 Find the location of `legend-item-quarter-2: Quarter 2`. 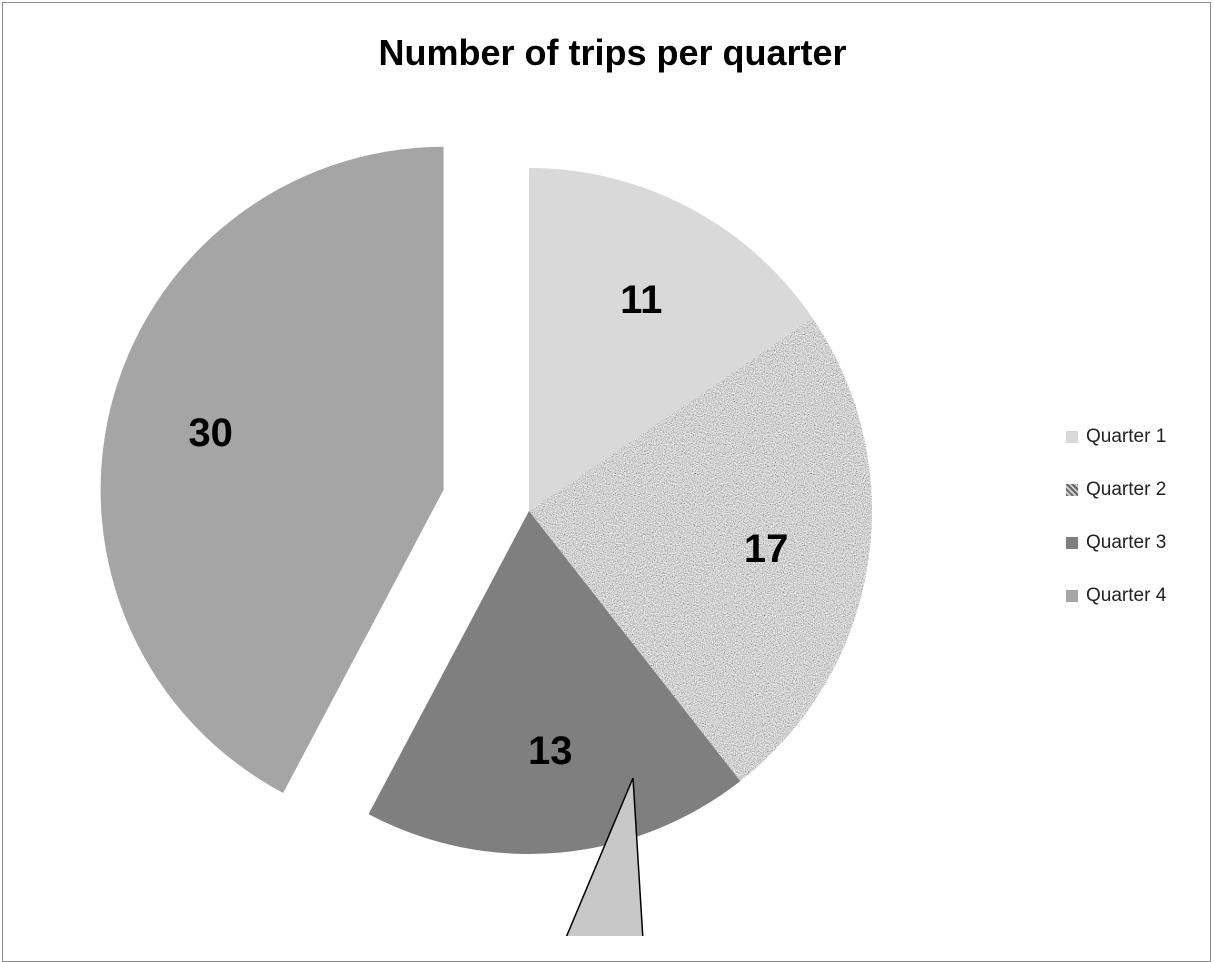

legend-item-quarter-2: Quarter 2 is located at coordinates (1136, 504).